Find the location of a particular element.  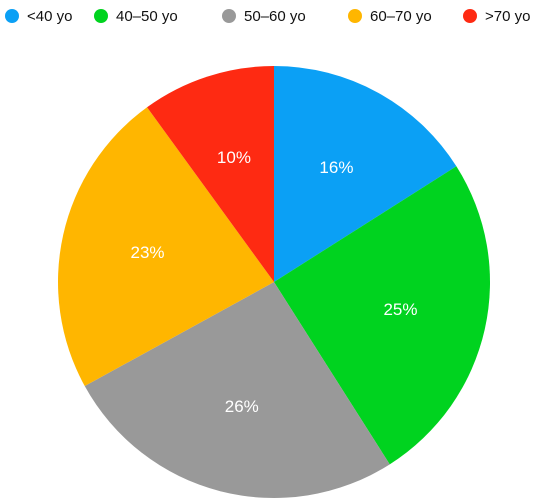

slice-label: 26% is located at coordinates (242, 406).